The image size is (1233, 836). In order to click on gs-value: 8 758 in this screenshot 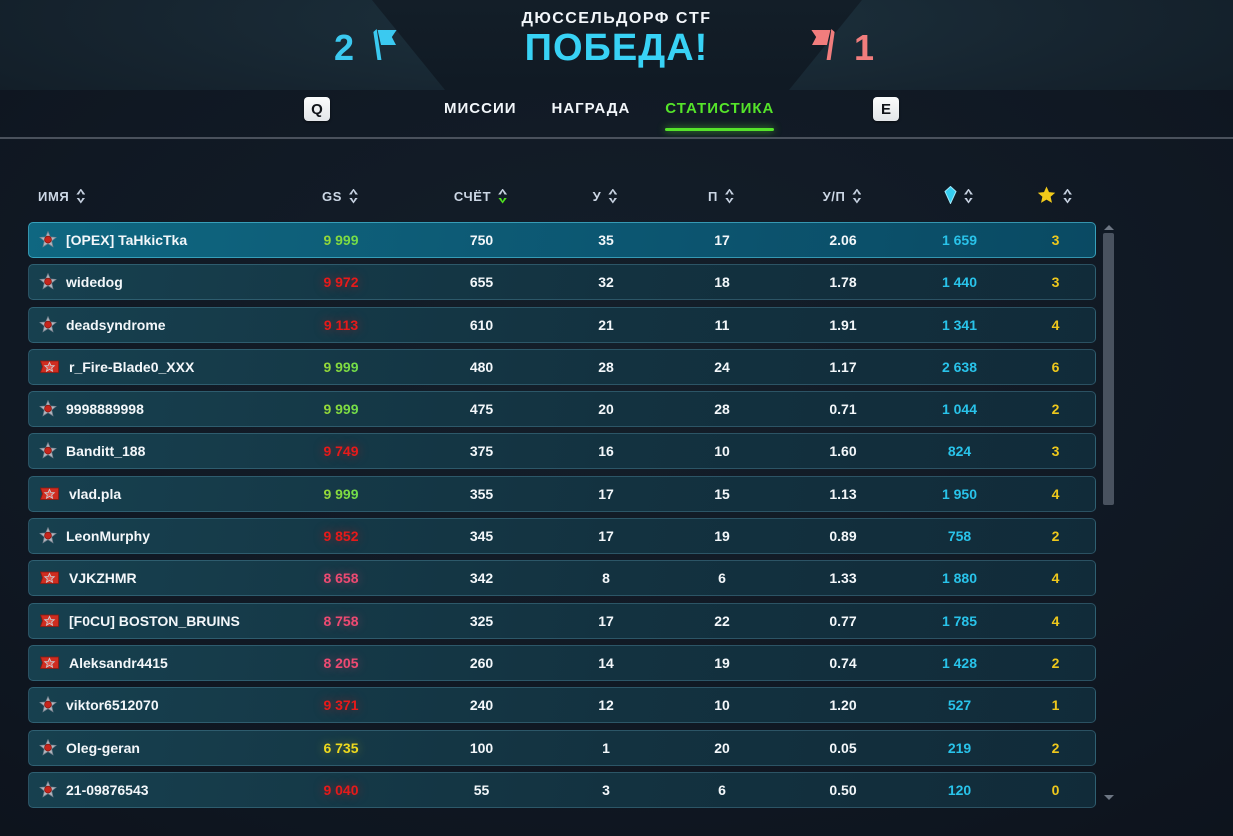, I will do `click(341, 620)`.